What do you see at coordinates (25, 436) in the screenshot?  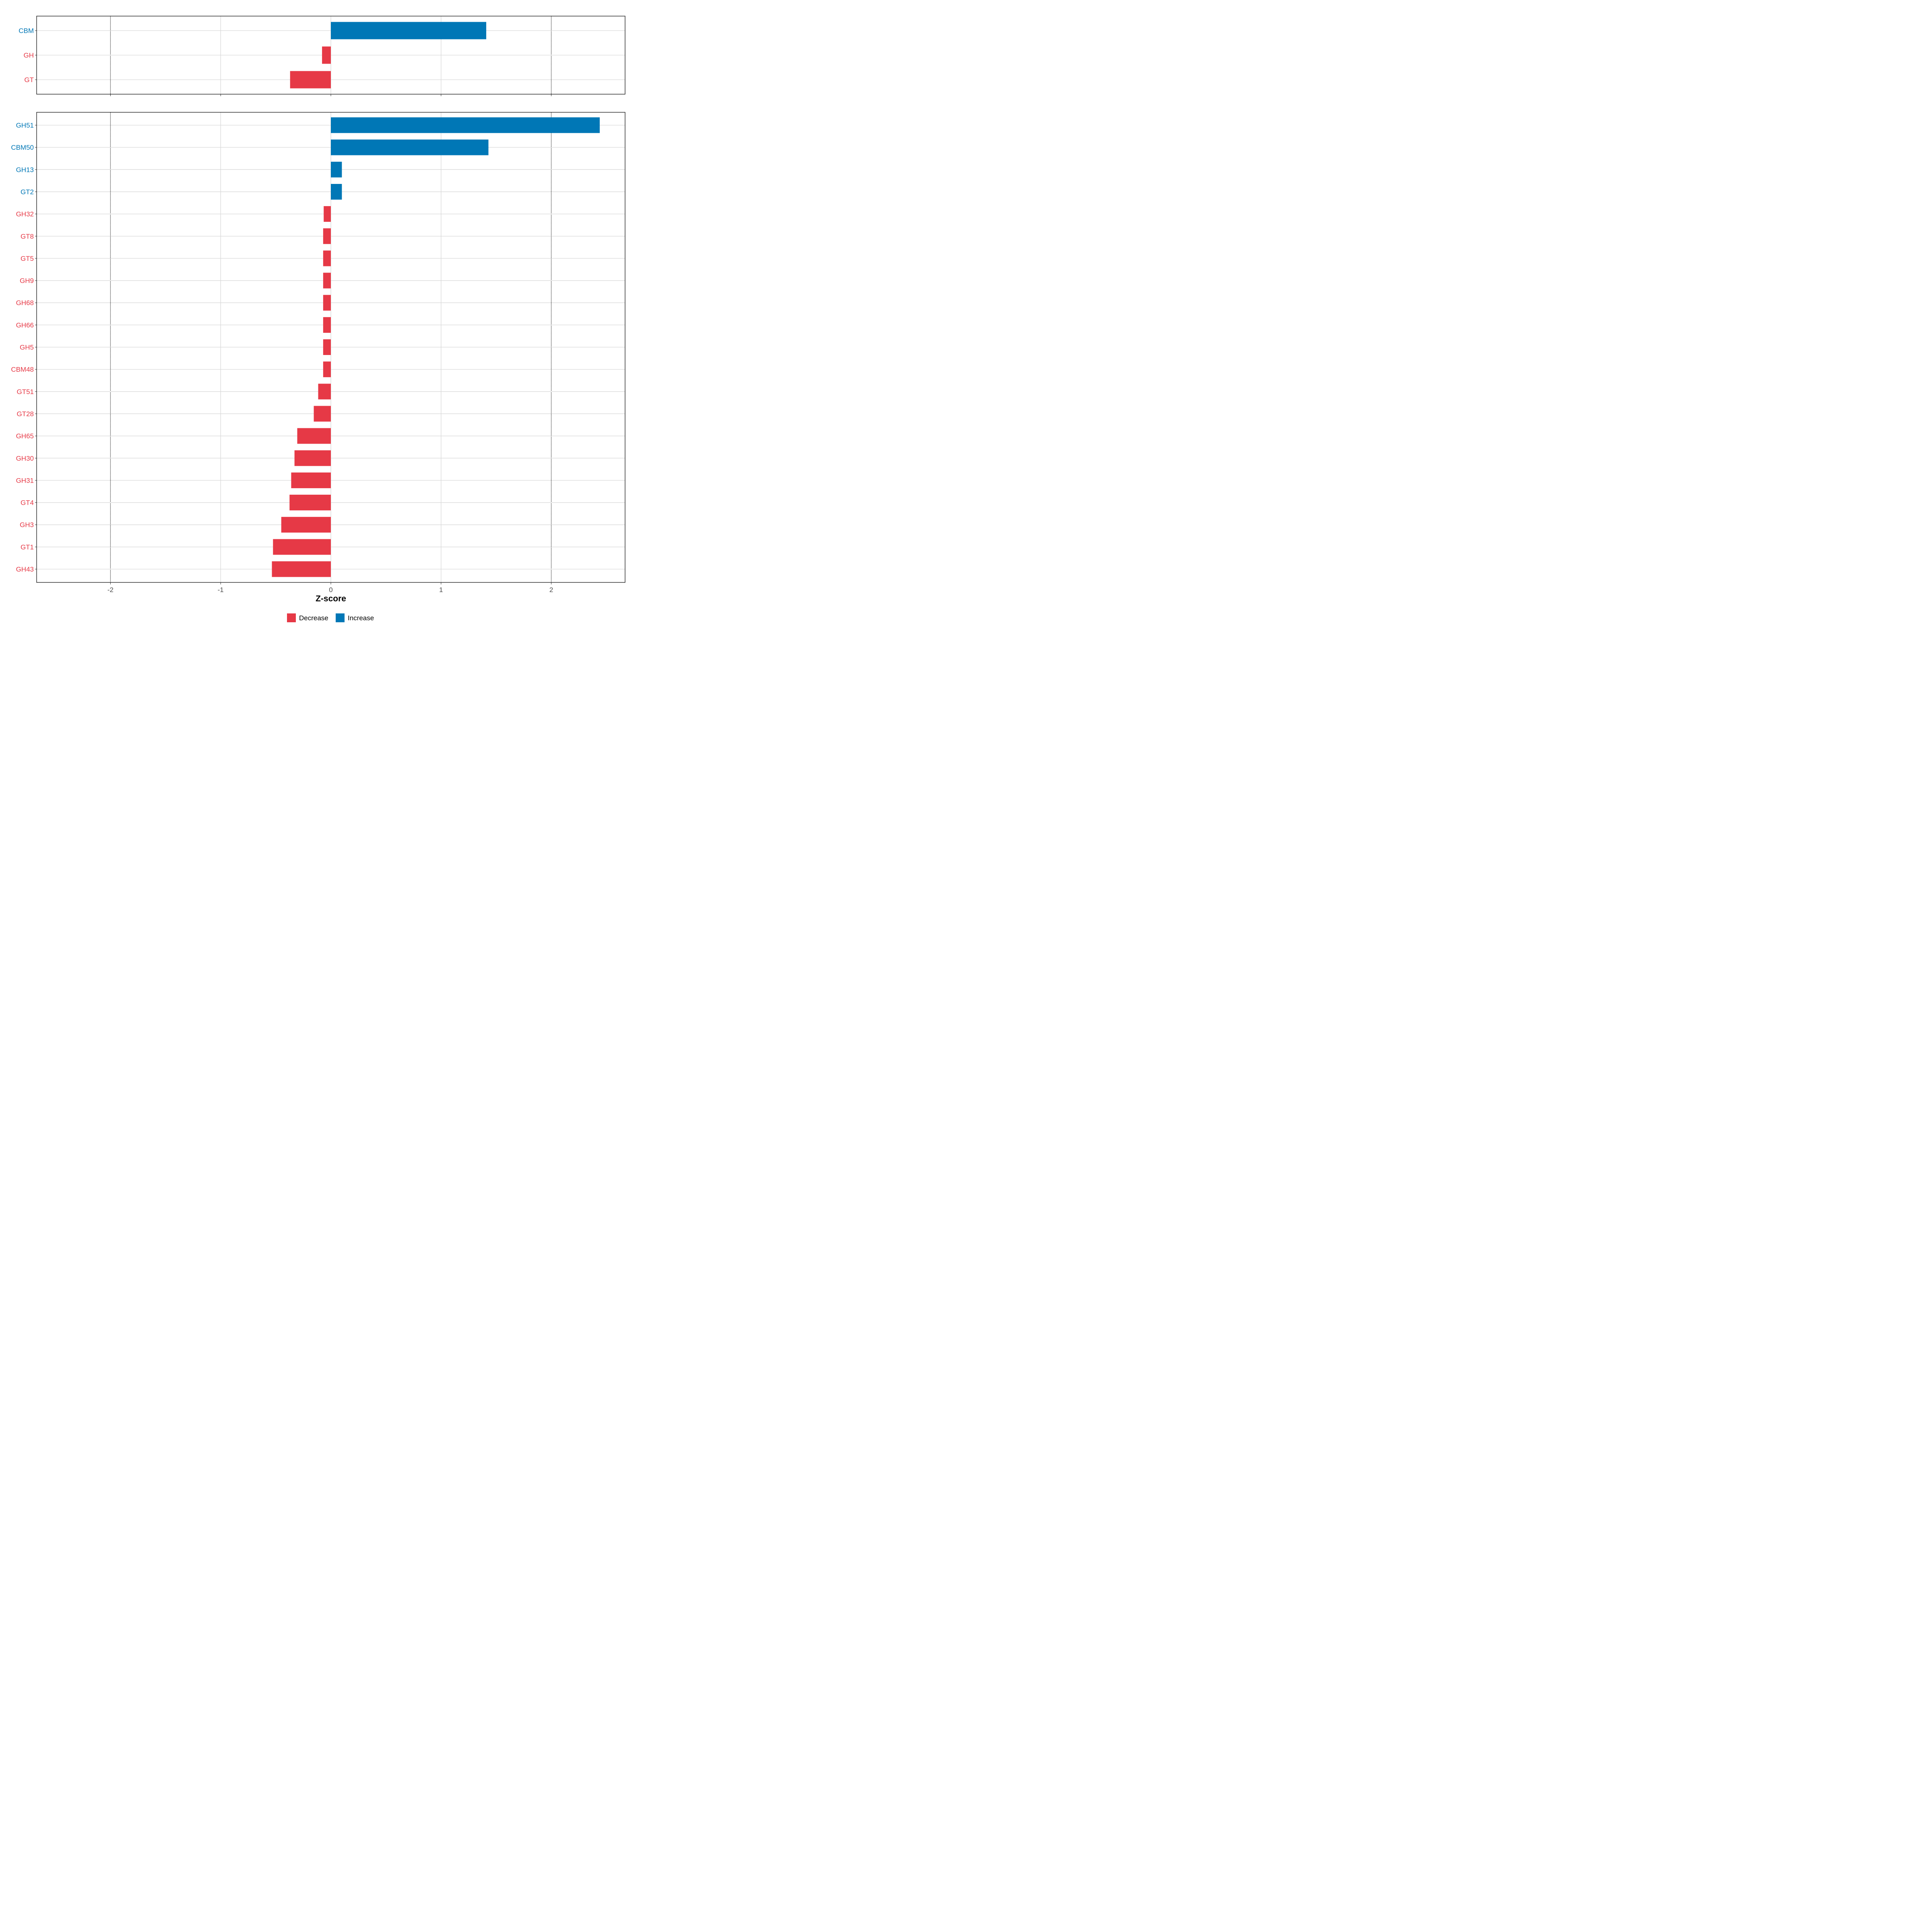 I see `y-tick-label: GH65` at bounding box center [25, 436].